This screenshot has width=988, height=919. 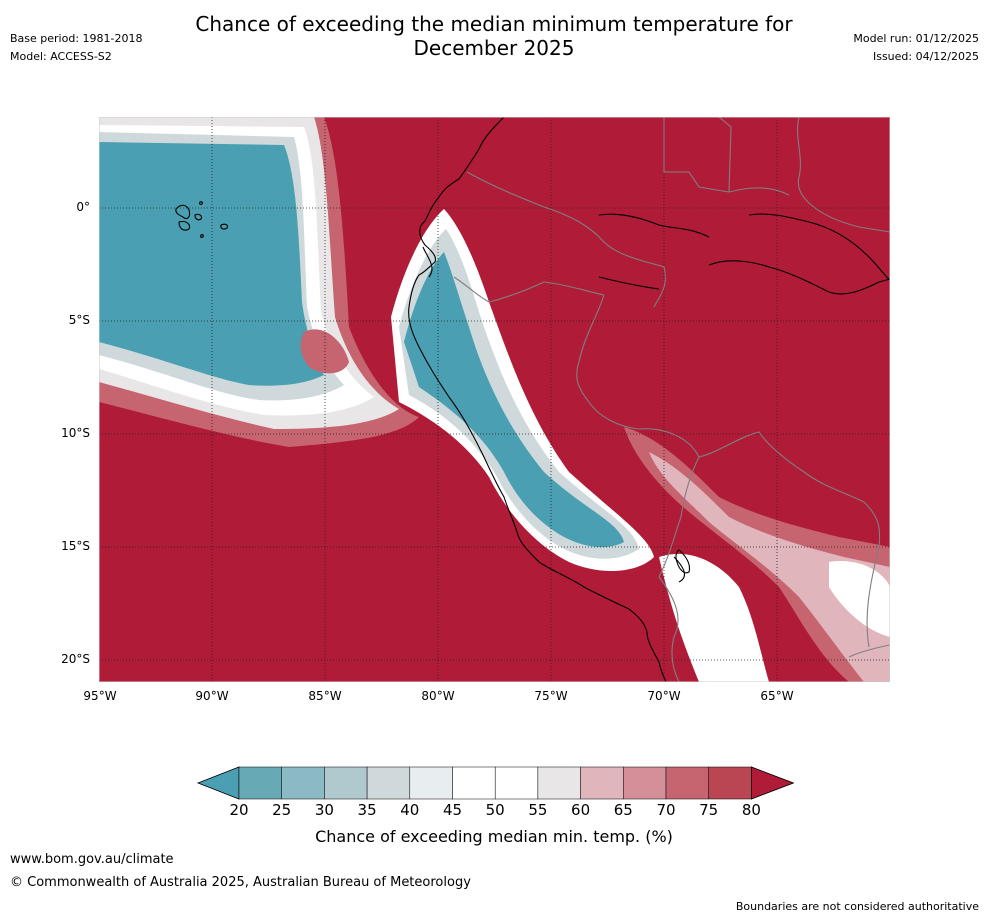 What do you see at coordinates (551, 696) in the screenshot?
I see `lon-label-75w: 75°W` at bounding box center [551, 696].